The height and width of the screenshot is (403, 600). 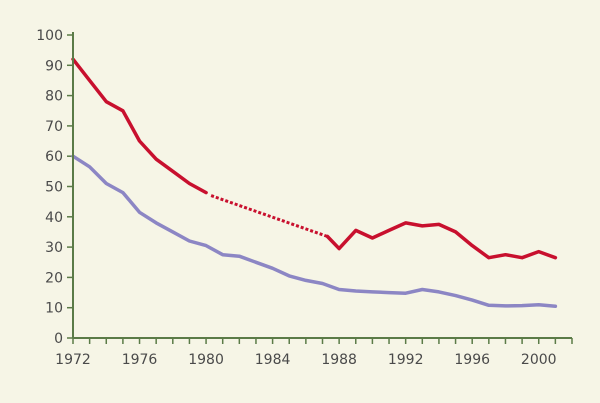 I want to click on x-tick-label: 1980, so click(x=206, y=360).